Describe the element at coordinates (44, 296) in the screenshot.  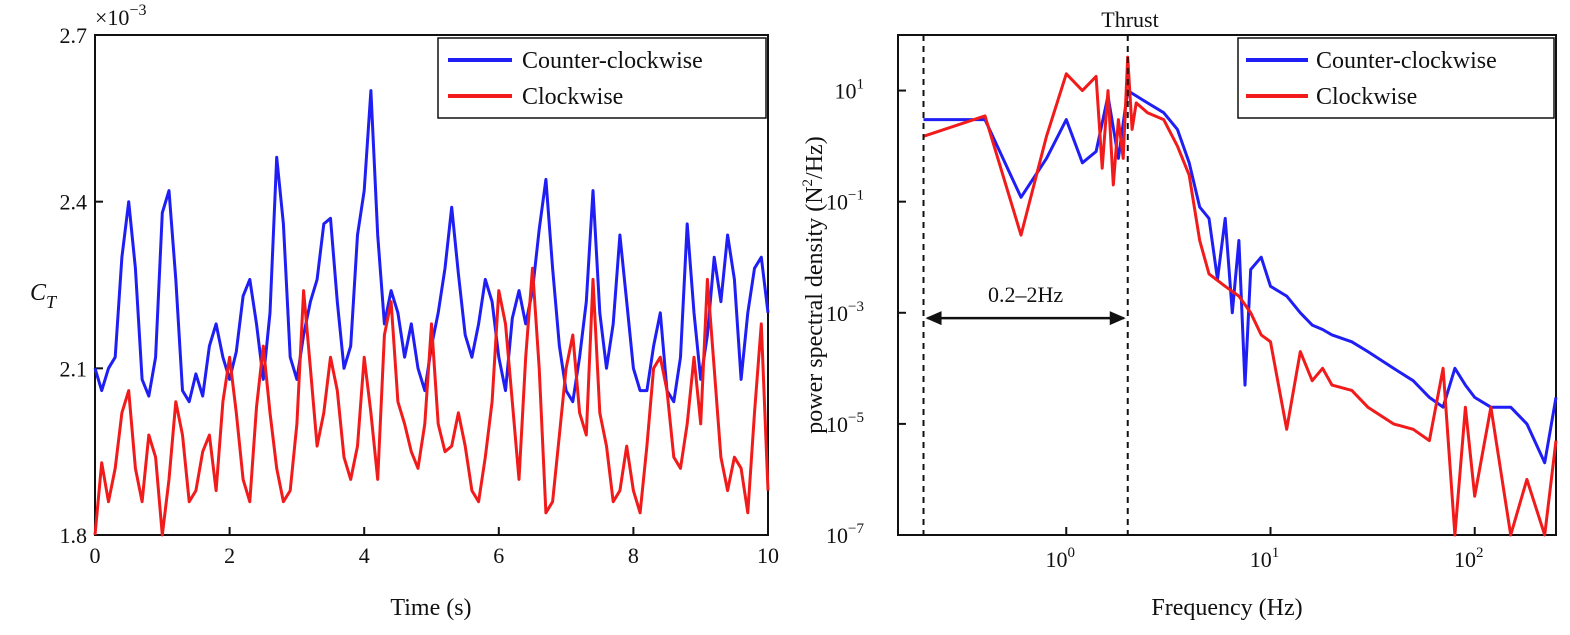
I see `left-ylabel: CT` at that location.